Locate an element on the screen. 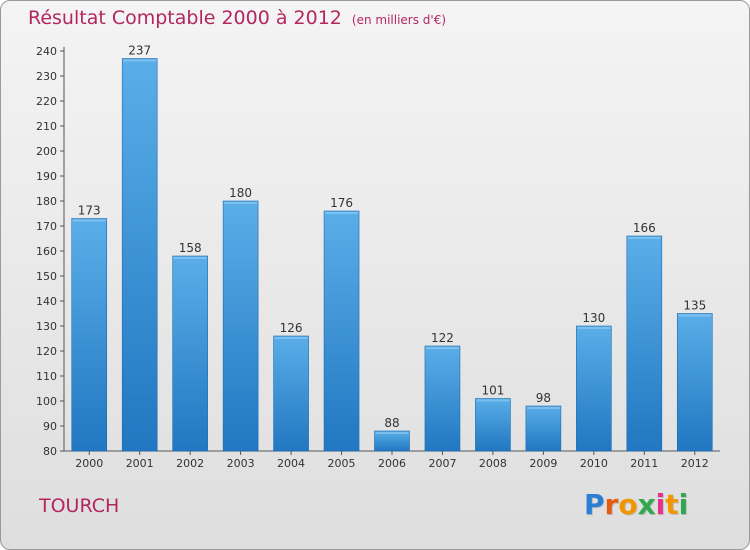 The width and height of the screenshot is (750, 550). commune-name: TOURCH is located at coordinates (79, 506).